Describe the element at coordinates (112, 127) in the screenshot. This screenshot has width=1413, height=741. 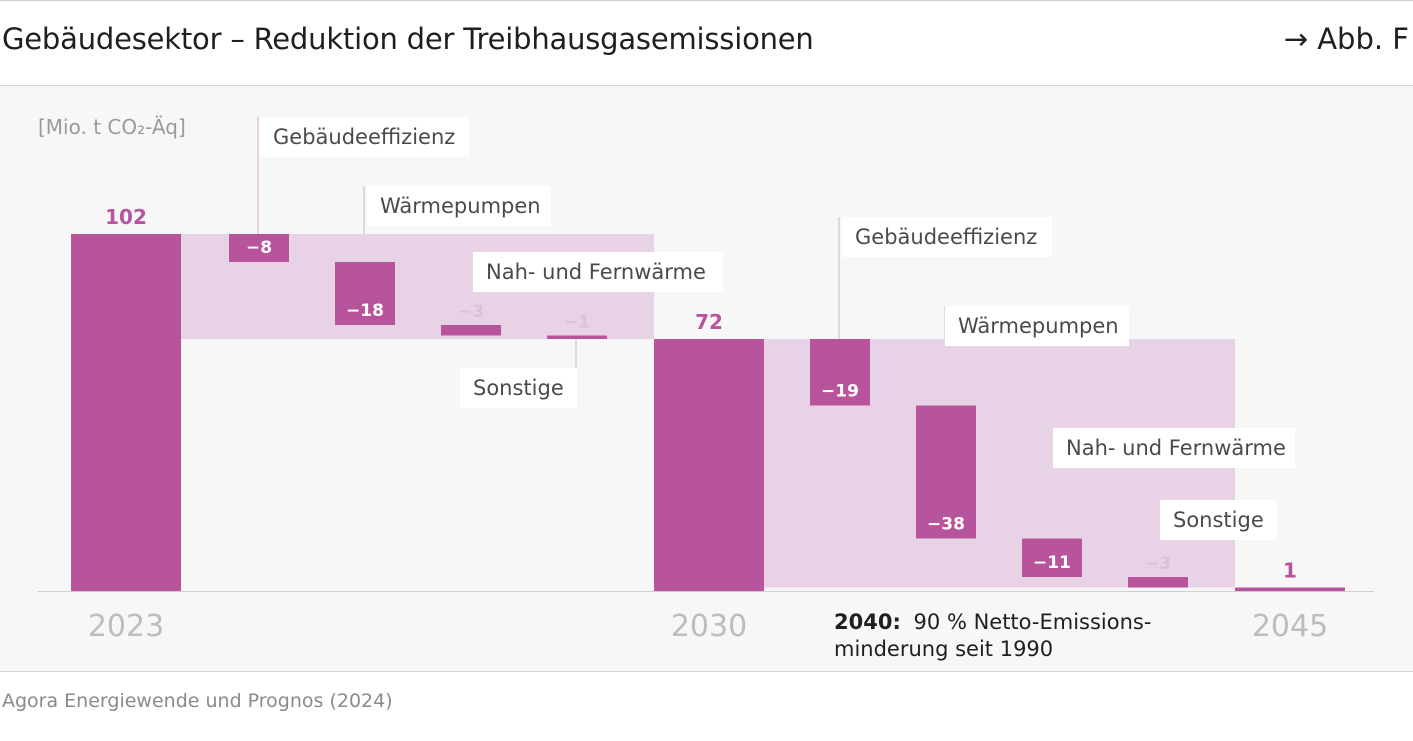
I see `y-axis-unit-label: [Mio. t CO₂-Äq]` at that location.